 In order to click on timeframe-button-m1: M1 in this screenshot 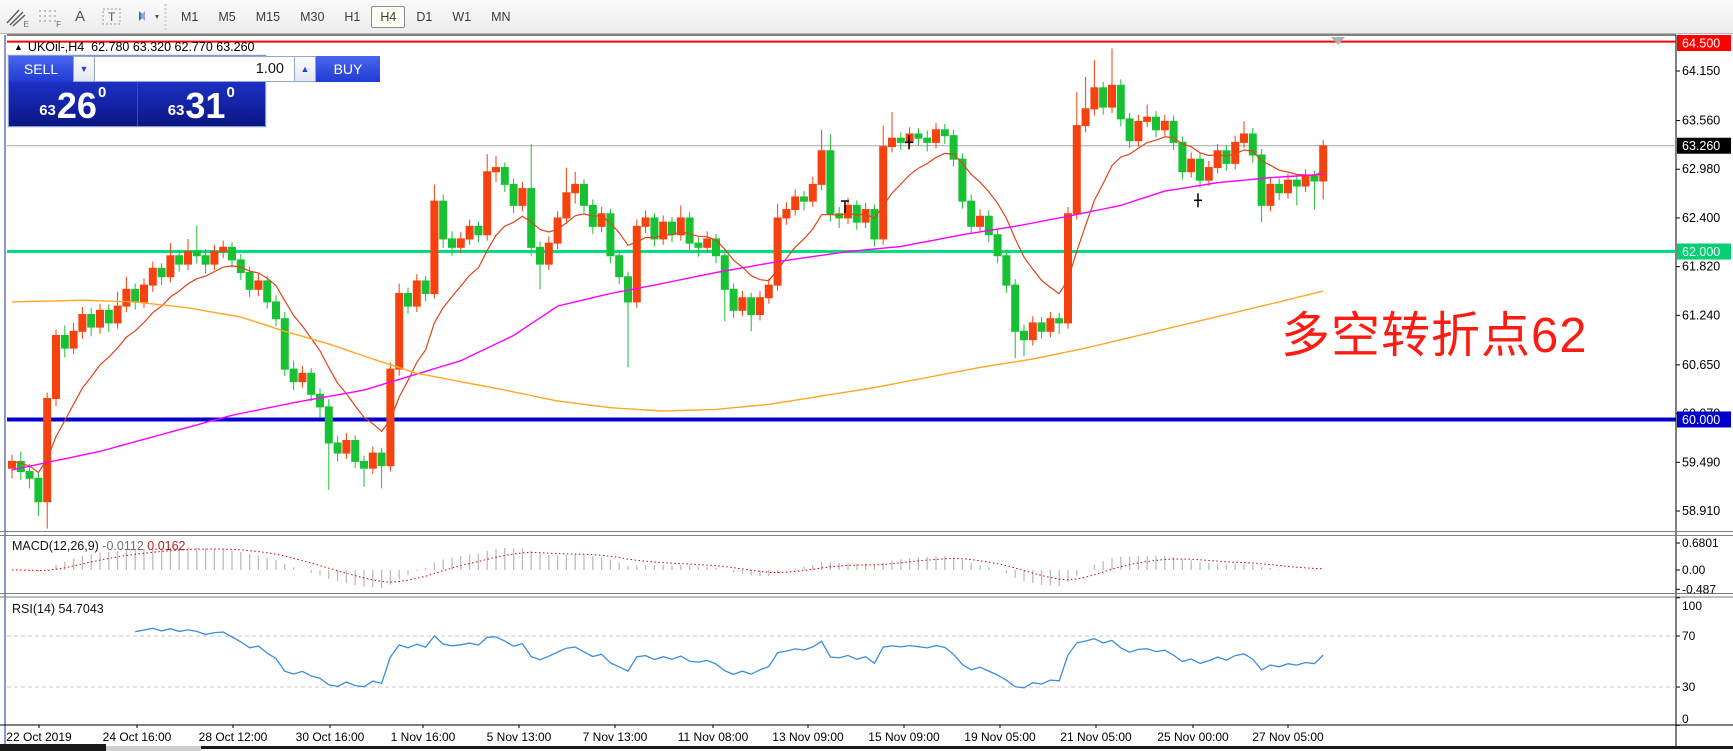, I will do `click(190, 16)`.